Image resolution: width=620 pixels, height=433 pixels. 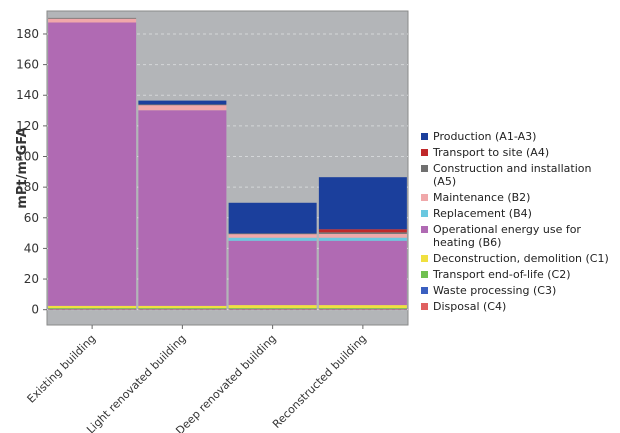 I want to click on x-tick-label: Reconstructed building, so click(x=319, y=381).